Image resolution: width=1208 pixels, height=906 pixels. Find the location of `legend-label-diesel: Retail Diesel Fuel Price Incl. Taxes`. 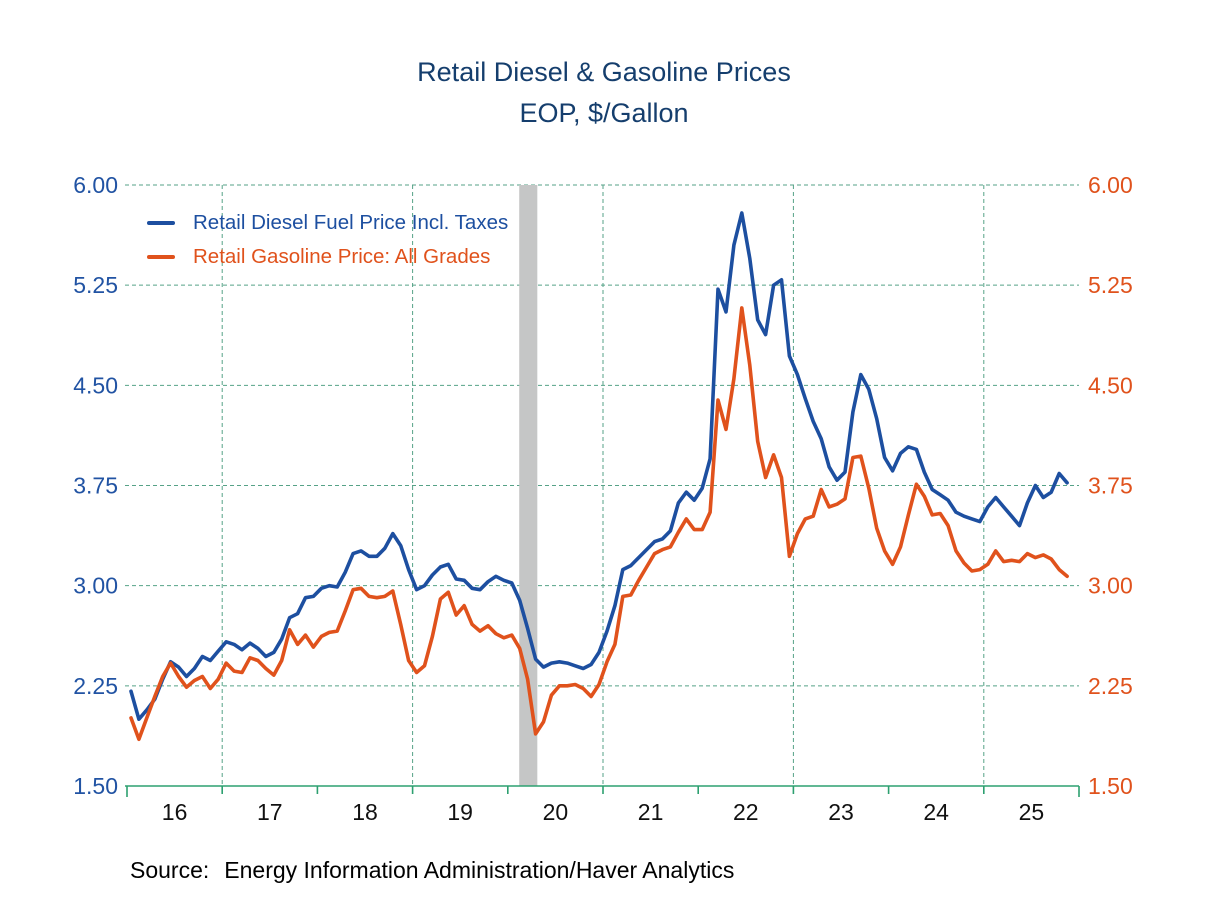

legend-label-diesel: Retail Diesel Fuel Price Incl. Taxes is located at coordinates (351, 222).